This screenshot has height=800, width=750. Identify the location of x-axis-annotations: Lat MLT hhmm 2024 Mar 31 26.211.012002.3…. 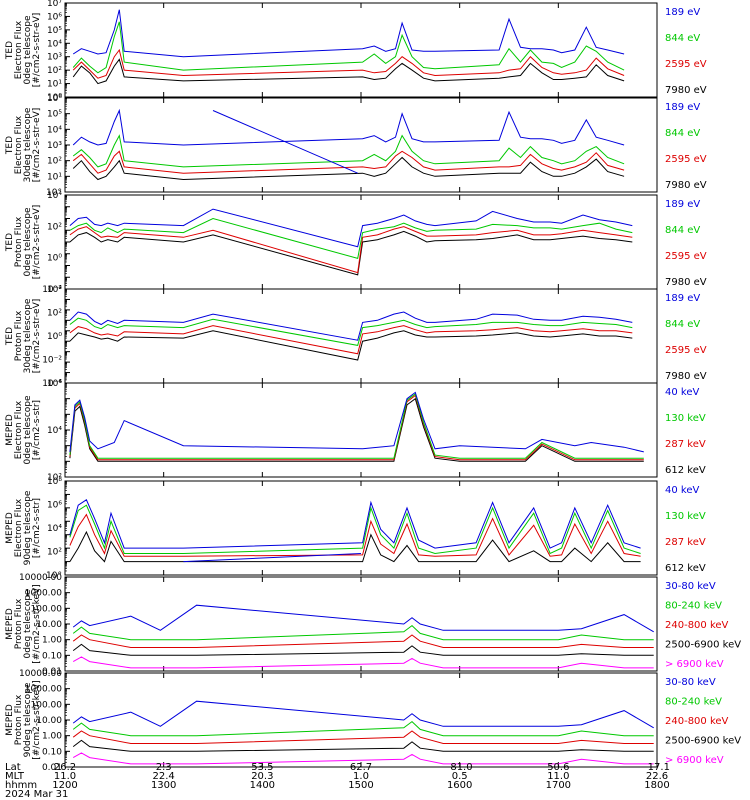
(337, 781).